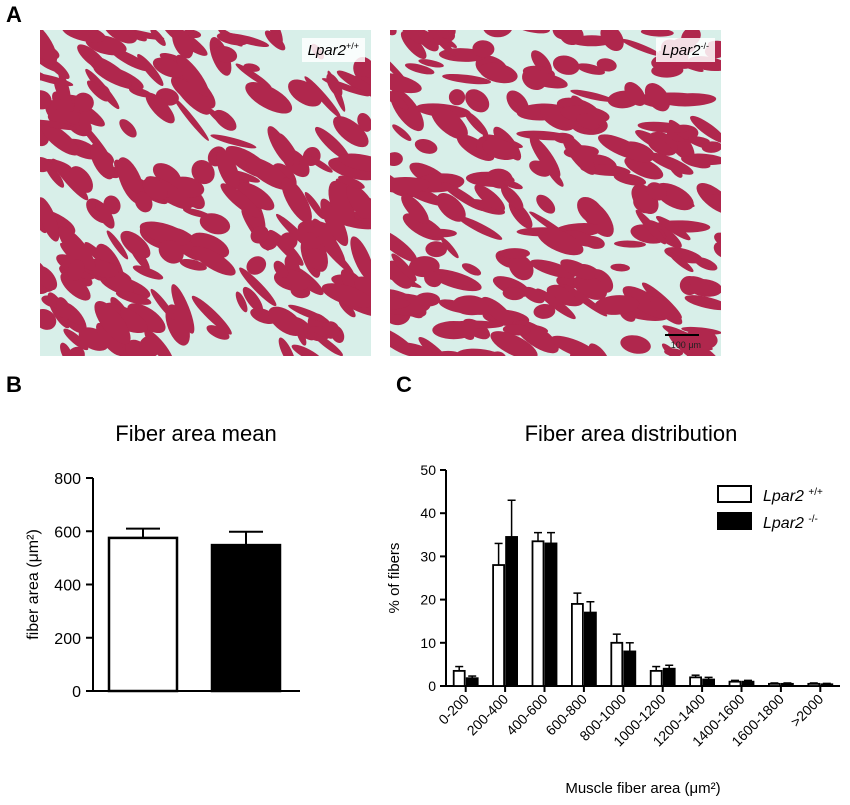 The width and height of the screenshot is (850, 805). Describe the element at coordinates (428, 556) in the screenshot. I see `y-tick-label: 30` at that location.